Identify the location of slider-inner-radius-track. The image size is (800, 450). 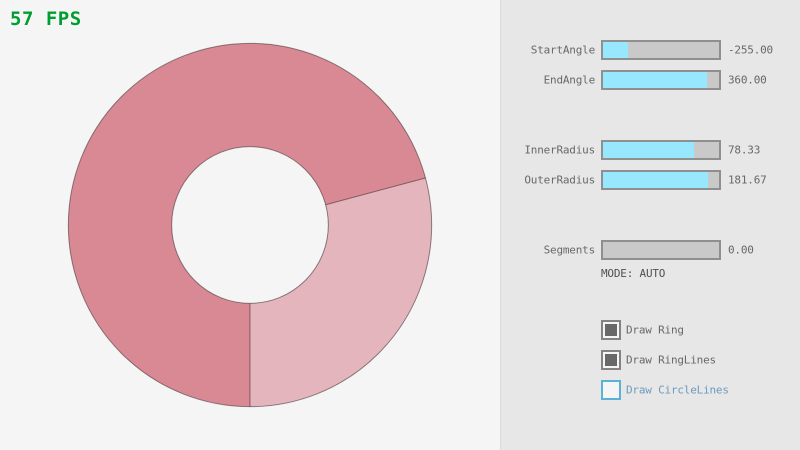
(661, 150).